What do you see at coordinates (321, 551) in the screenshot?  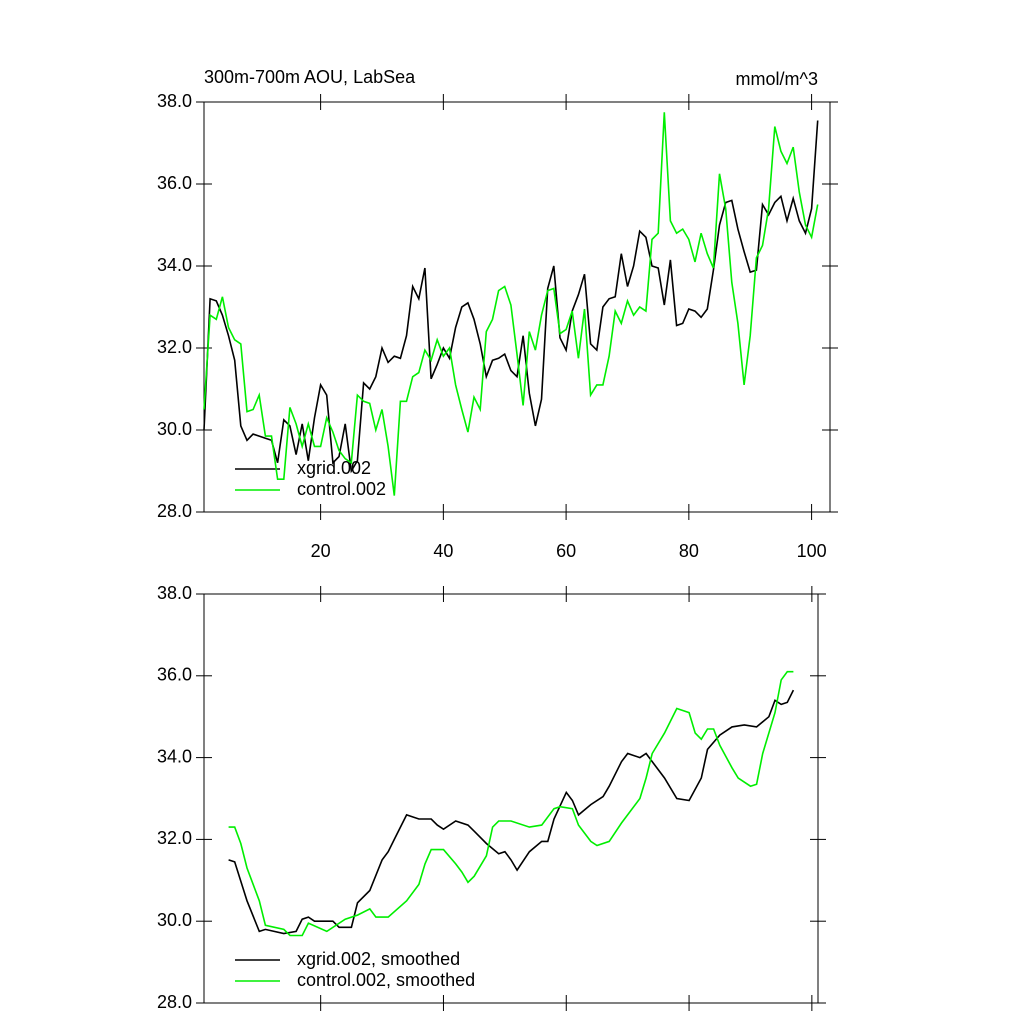 I see `x-tick-label: 20` at bounding box center [321, 551].